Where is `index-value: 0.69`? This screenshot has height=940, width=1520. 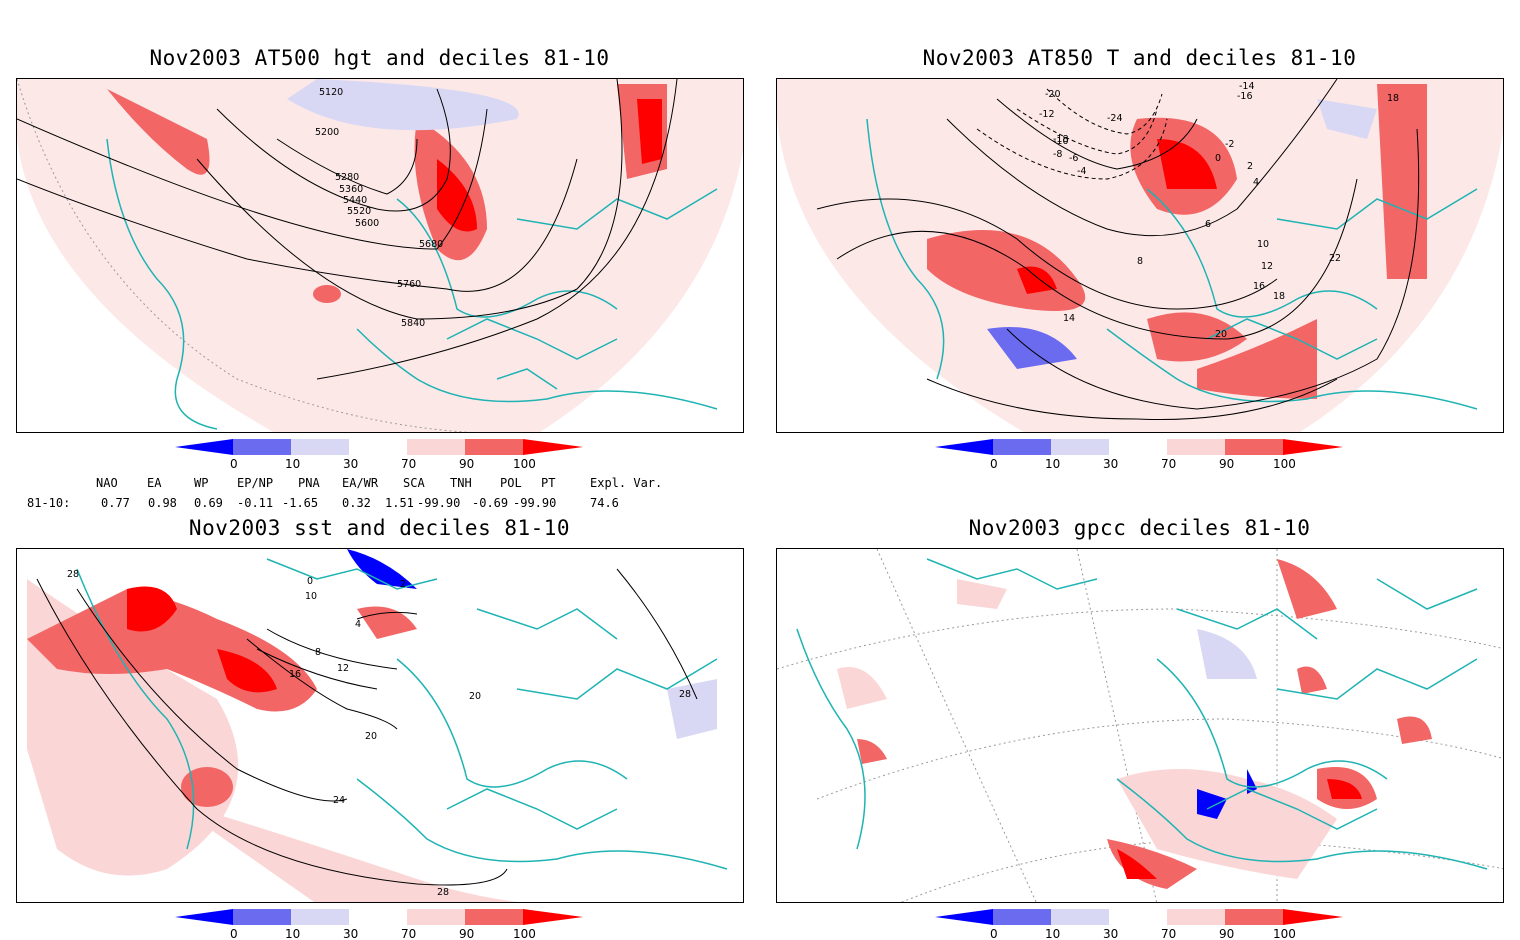 index-value: 0.69 is located at coordinates (208, 503).